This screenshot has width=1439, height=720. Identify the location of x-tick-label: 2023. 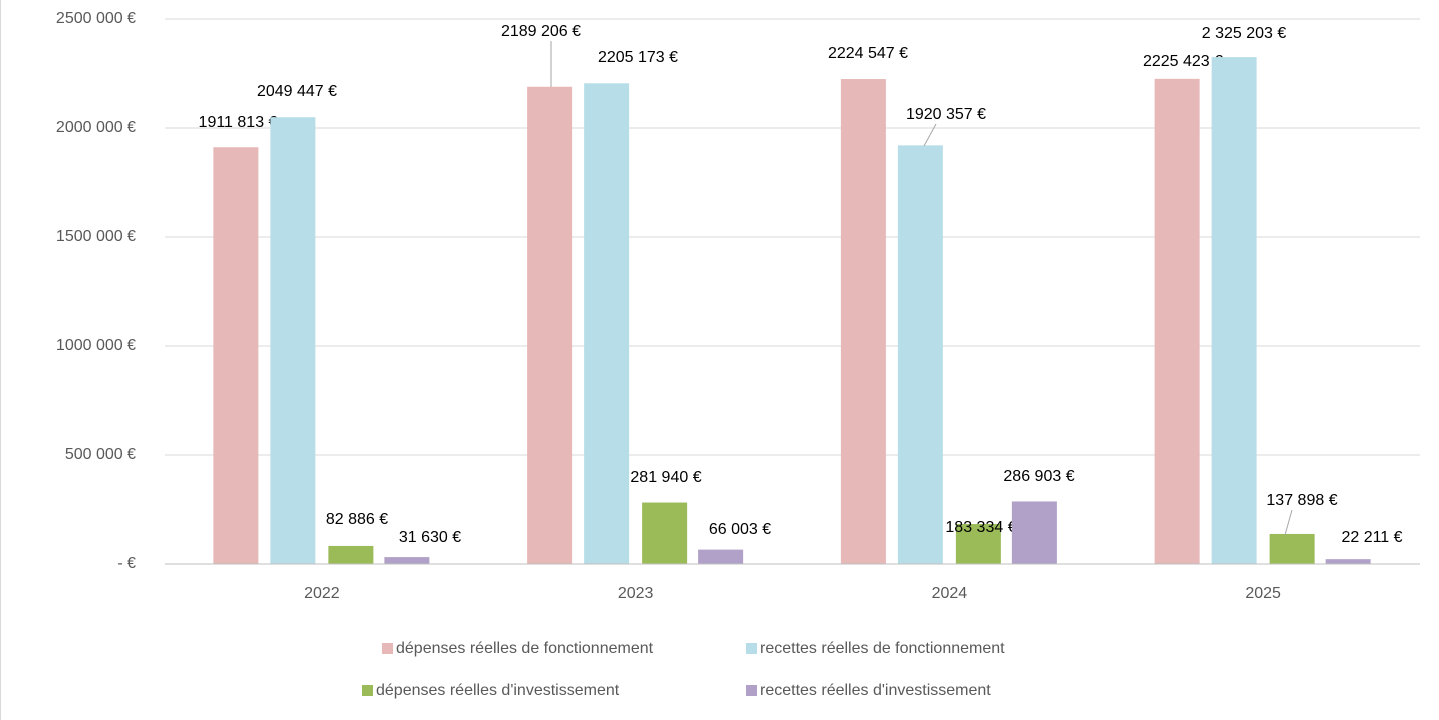
(636, 593).